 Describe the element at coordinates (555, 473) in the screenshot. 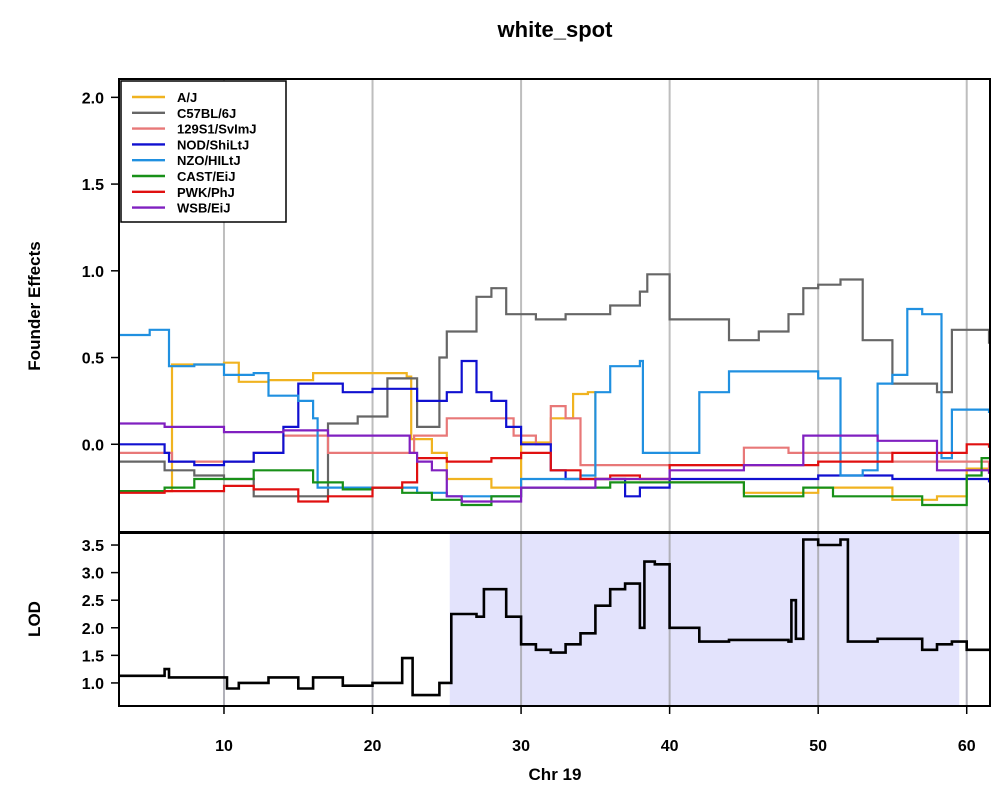

I see `series-line-pwk-phj` at that location.